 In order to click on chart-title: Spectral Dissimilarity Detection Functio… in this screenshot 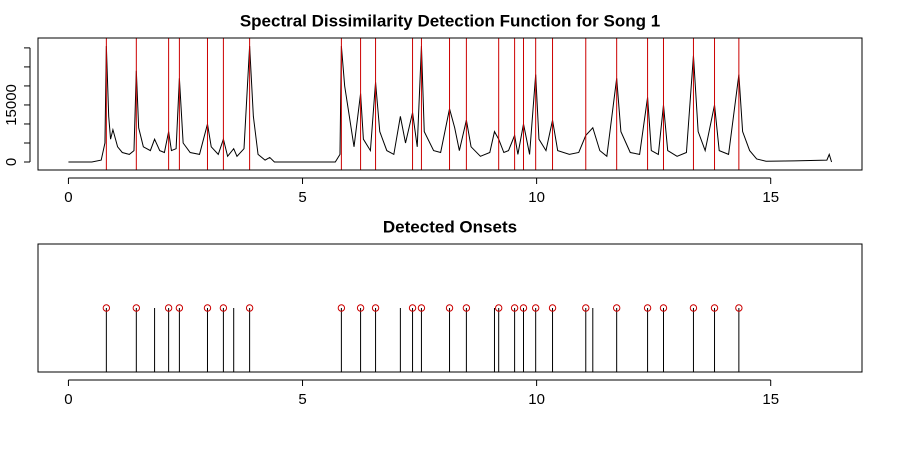, I will do `click(450, 20)`.